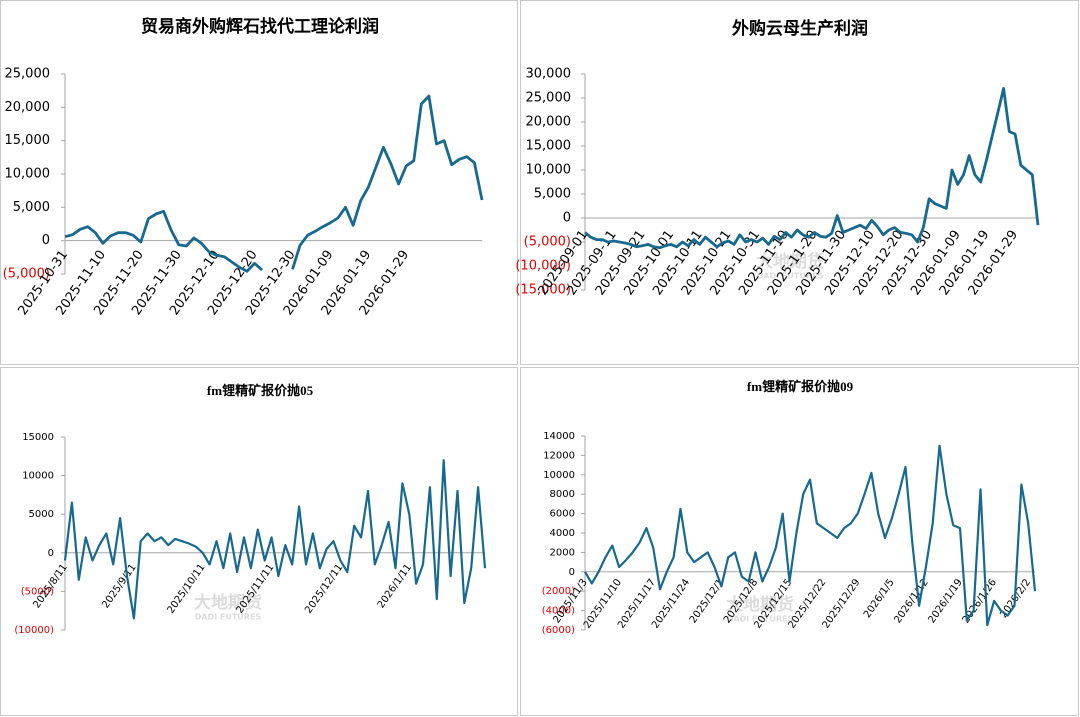  I want to click on y-tick-label: (15,000), so click(543, 290).